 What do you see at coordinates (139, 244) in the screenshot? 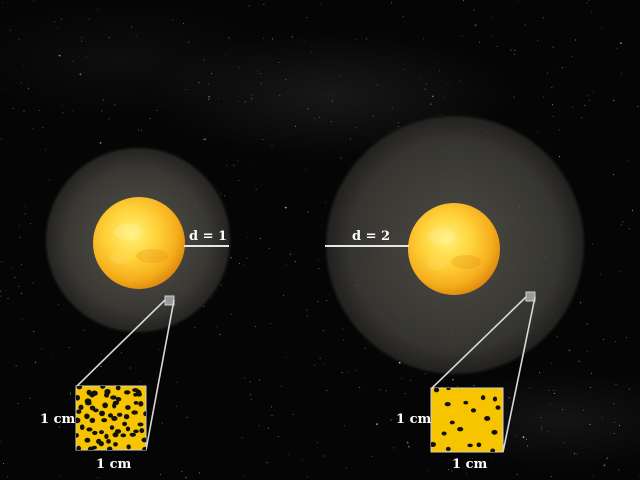
I see `left-sun-texture` at bounding box center [139, 244].